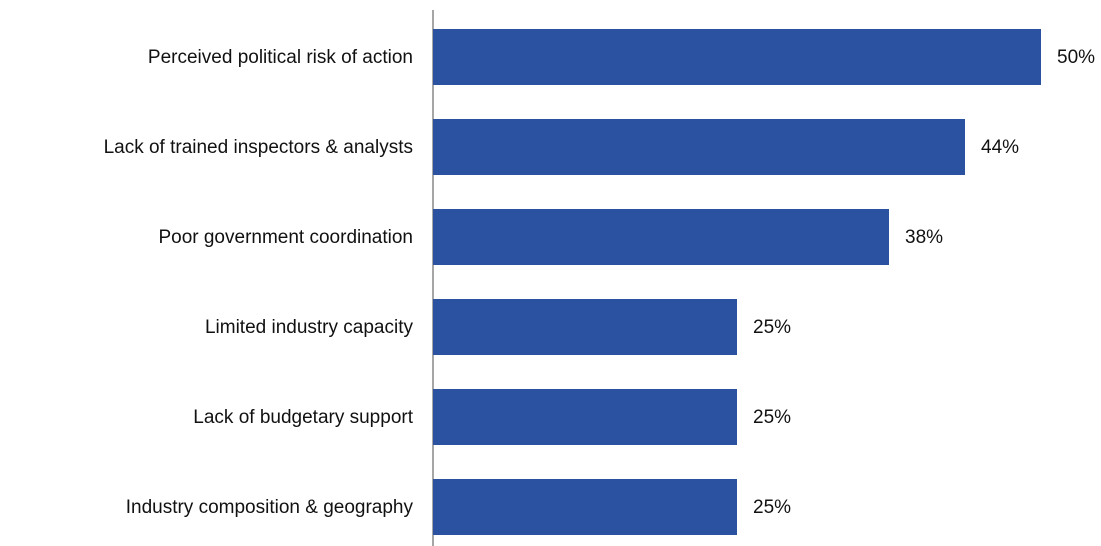  What do you see at coordinates (285, 237) in the screenshot?
I see `category-label: Poor government coordination` at bounding box center [285, 237].